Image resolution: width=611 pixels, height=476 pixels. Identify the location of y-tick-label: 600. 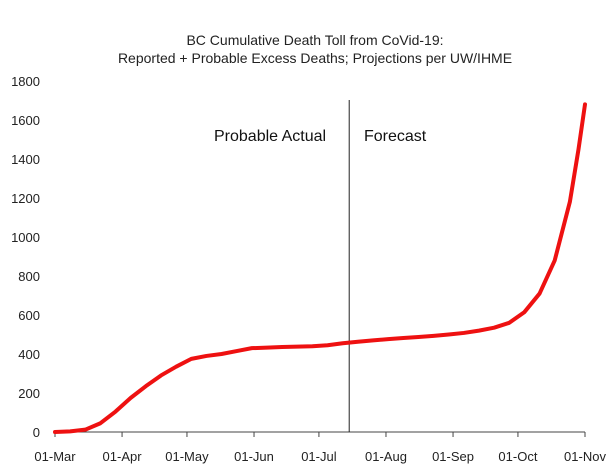
(29, 315).